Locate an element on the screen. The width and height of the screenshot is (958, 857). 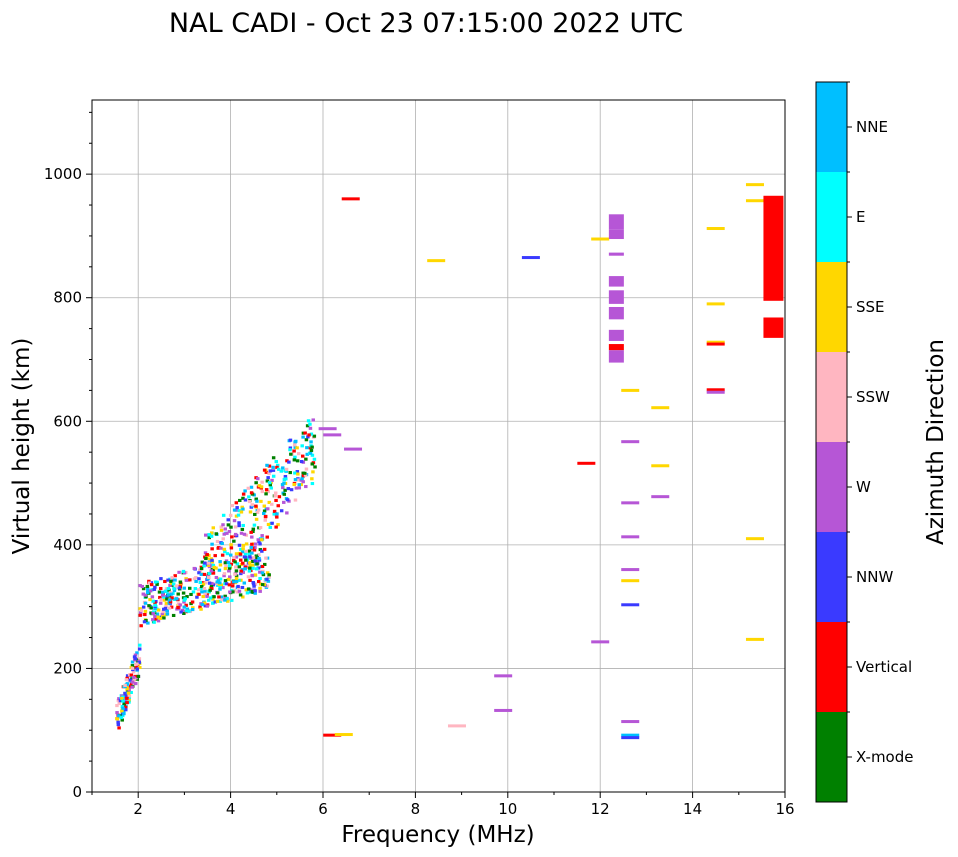
y-axis-ticks: 0 200 400 600 800 1000 is located at coordinates (68, 456).